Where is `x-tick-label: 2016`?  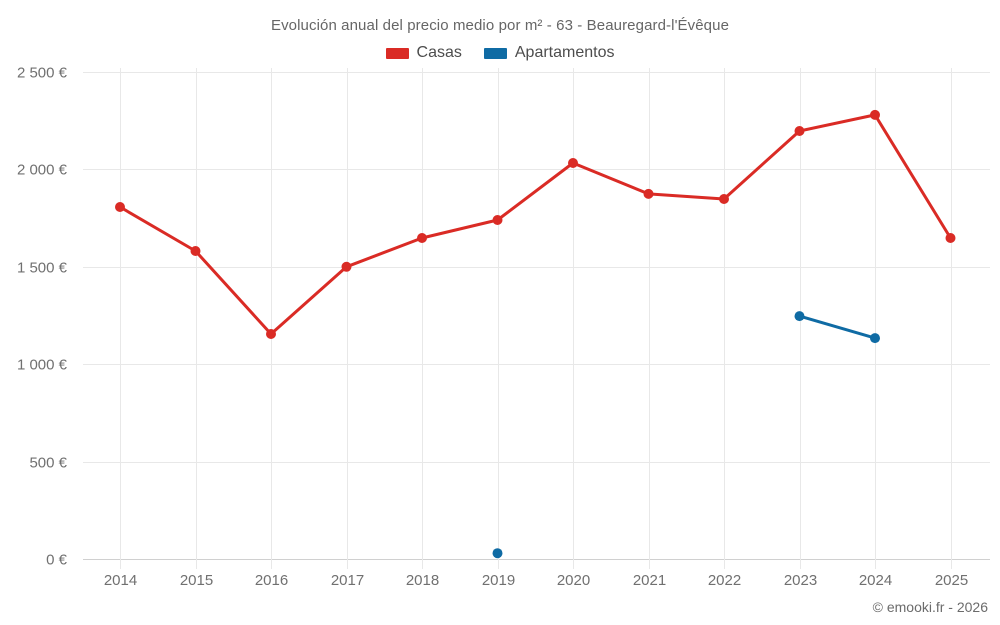 x-tick-label: 2016 is located at coordinates (271, 580).